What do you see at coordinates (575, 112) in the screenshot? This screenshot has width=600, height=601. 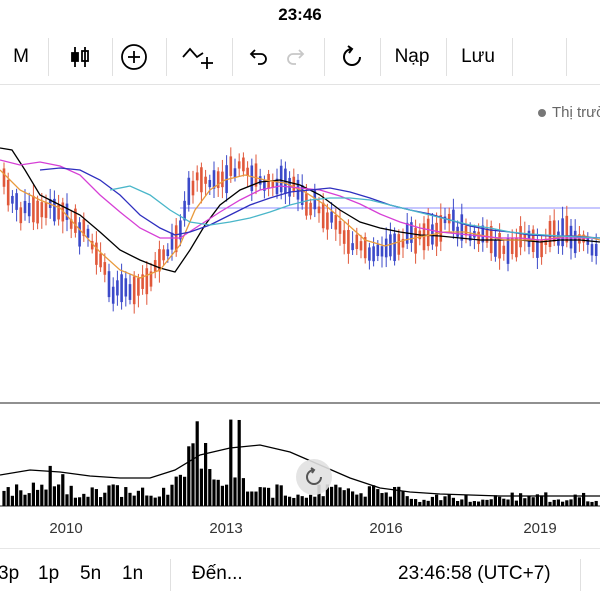 I see `market-status-text: Thị trườ` at bounding box center [575, 112].